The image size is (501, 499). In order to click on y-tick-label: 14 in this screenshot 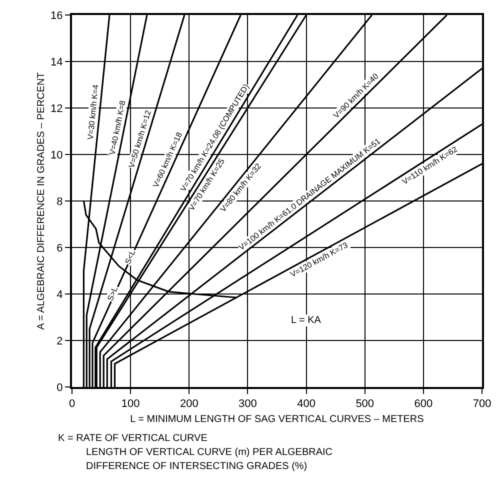, I will do `click(56, 62)`.